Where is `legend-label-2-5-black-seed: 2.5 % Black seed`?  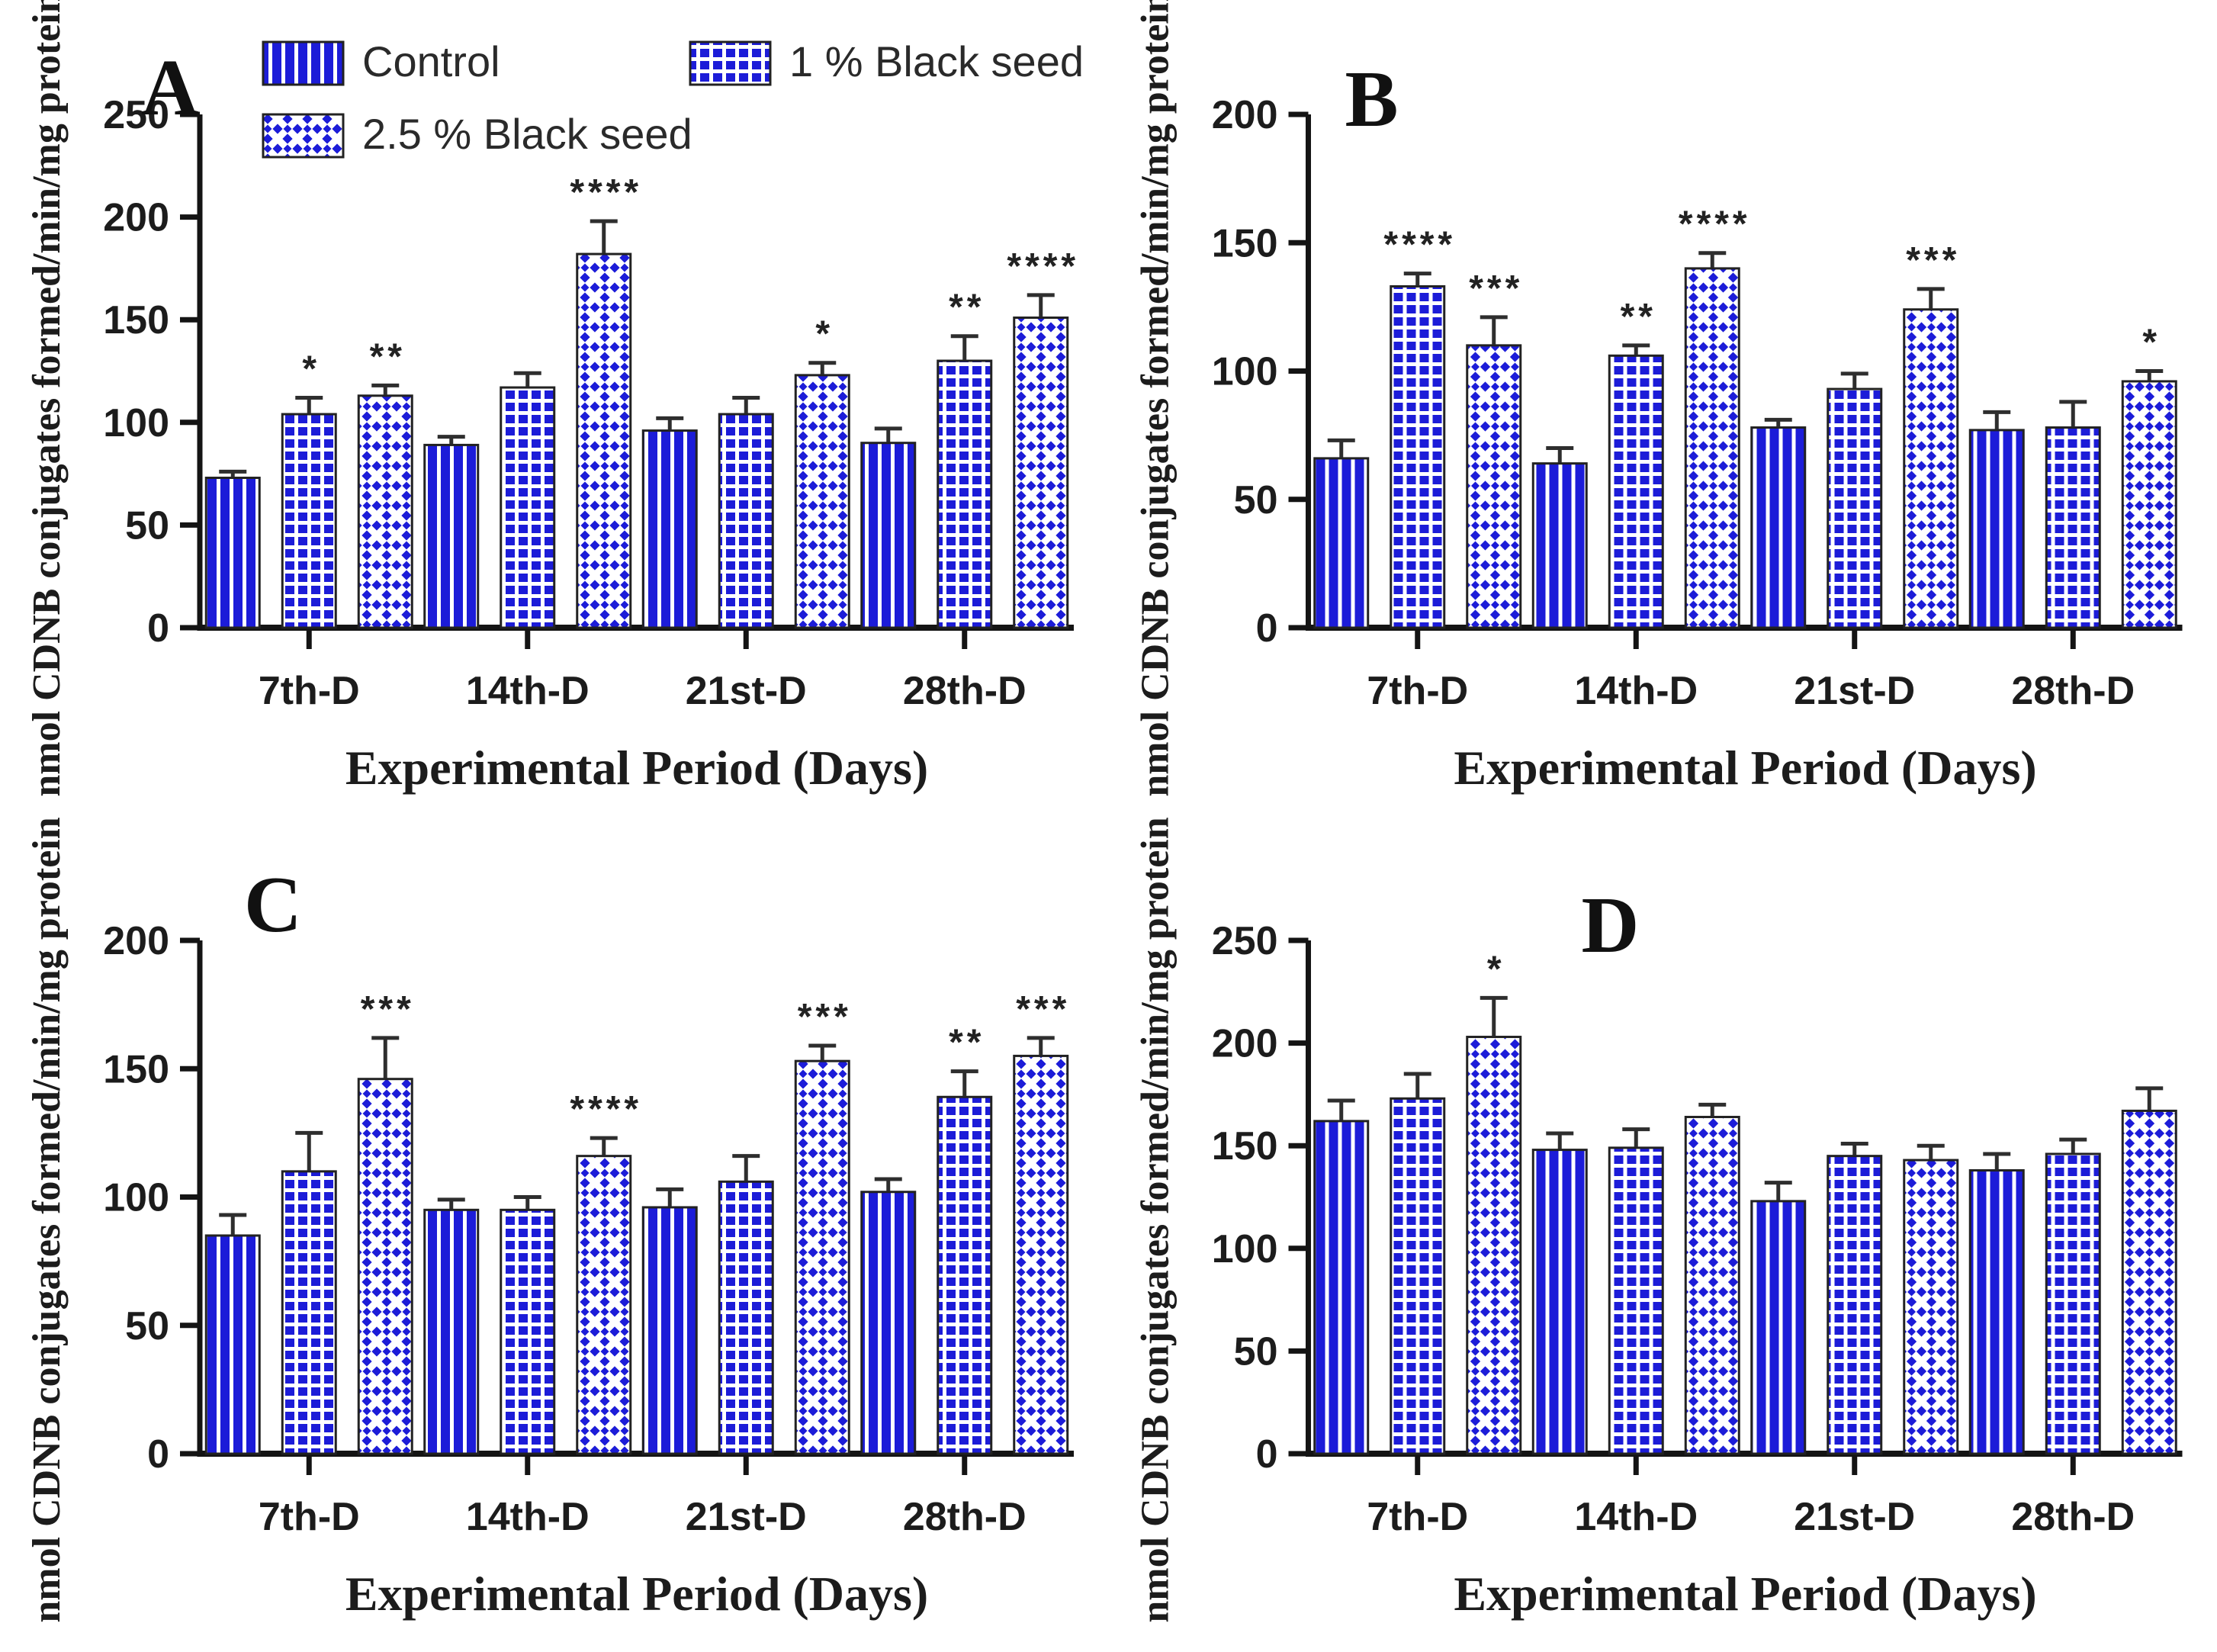
legend-label-2-5-black-seed: 2.5 % Black seed is located at coordinates (527, 134).